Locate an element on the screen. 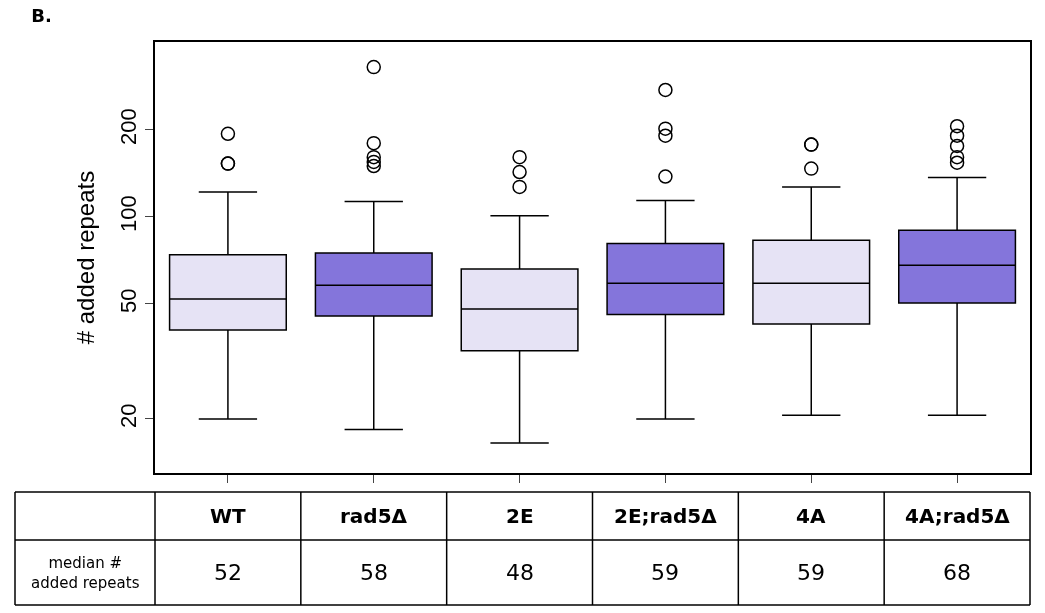 This screenshot has height=613, width=1045. x-tick-label: WT is located at coordinates (228, 516).